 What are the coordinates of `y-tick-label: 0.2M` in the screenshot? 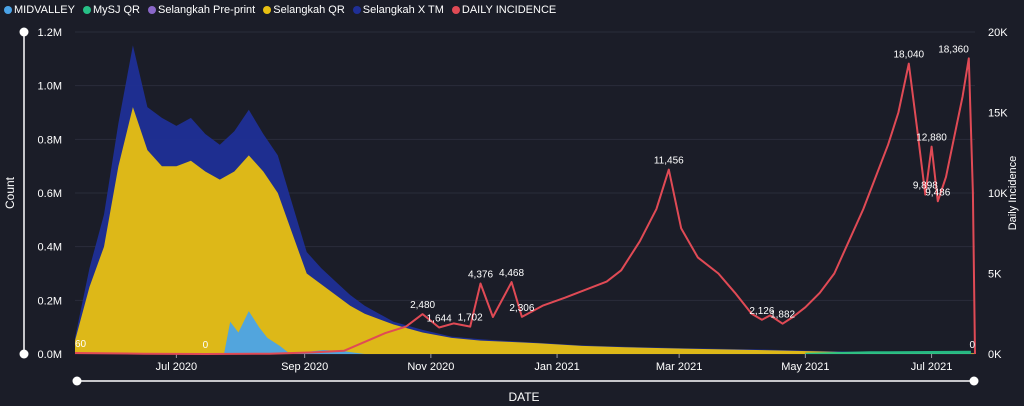 It's located at (50, 301).